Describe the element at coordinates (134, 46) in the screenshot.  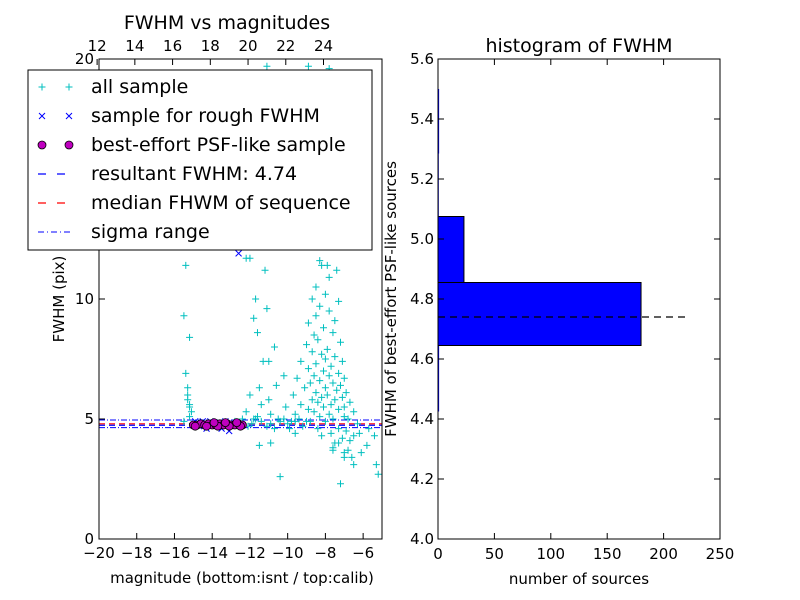
I see `top-x-tick-label: 14` at that location.